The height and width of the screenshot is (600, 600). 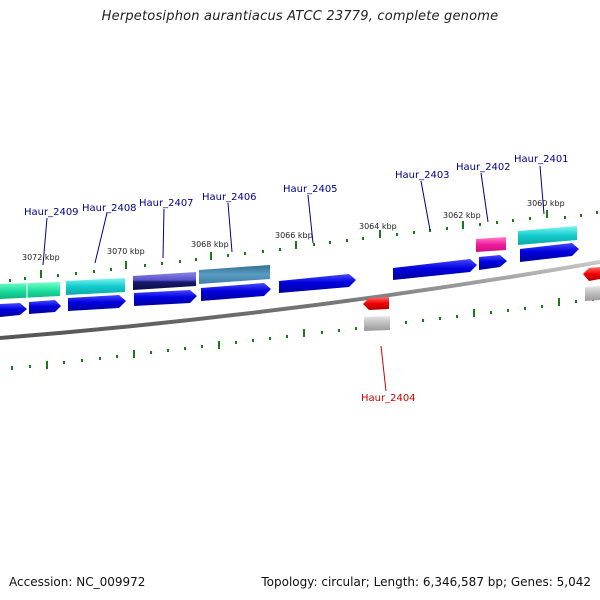 What do you see at coordinates (210, 244) in the screenshot?
I see `kbp-label: 3068 kbp` at bounding box center [210, 244].